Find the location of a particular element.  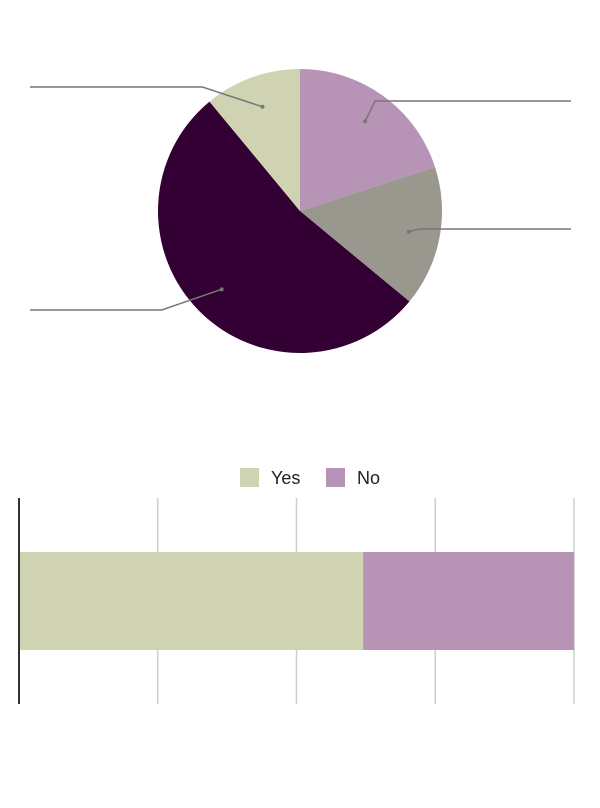

bar-segment-yes is located at coordinates (191, 601).